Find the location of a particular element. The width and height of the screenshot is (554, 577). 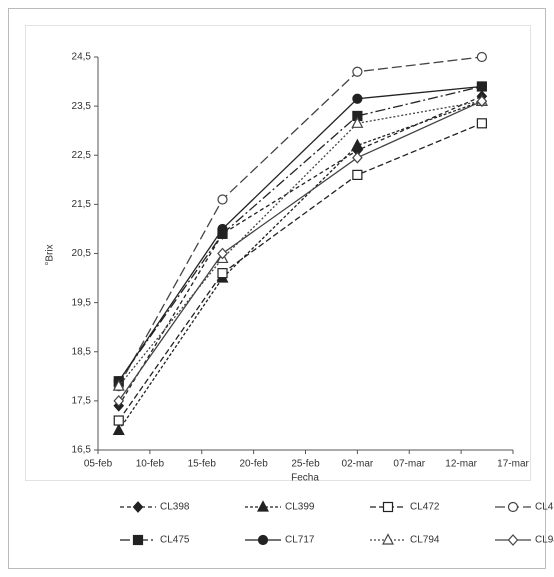

legend-label: CL944 is located at coordinates (544, 540).